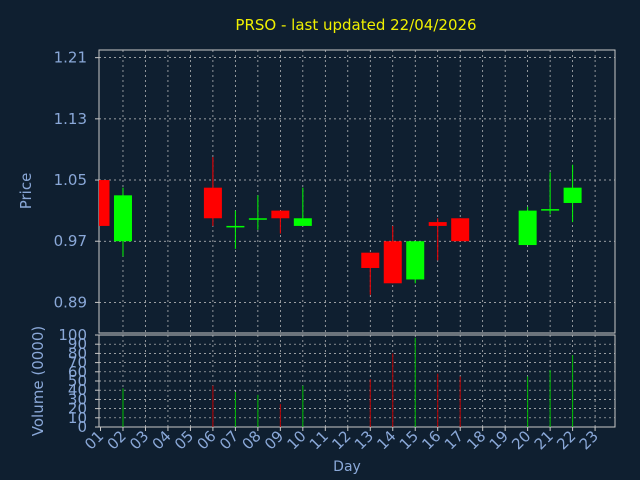 This screenshot has width=640, height=480. Describe the element at coordinates (70, 119) in the screenshot. I see `price-tick-label: 1.13` at that location.